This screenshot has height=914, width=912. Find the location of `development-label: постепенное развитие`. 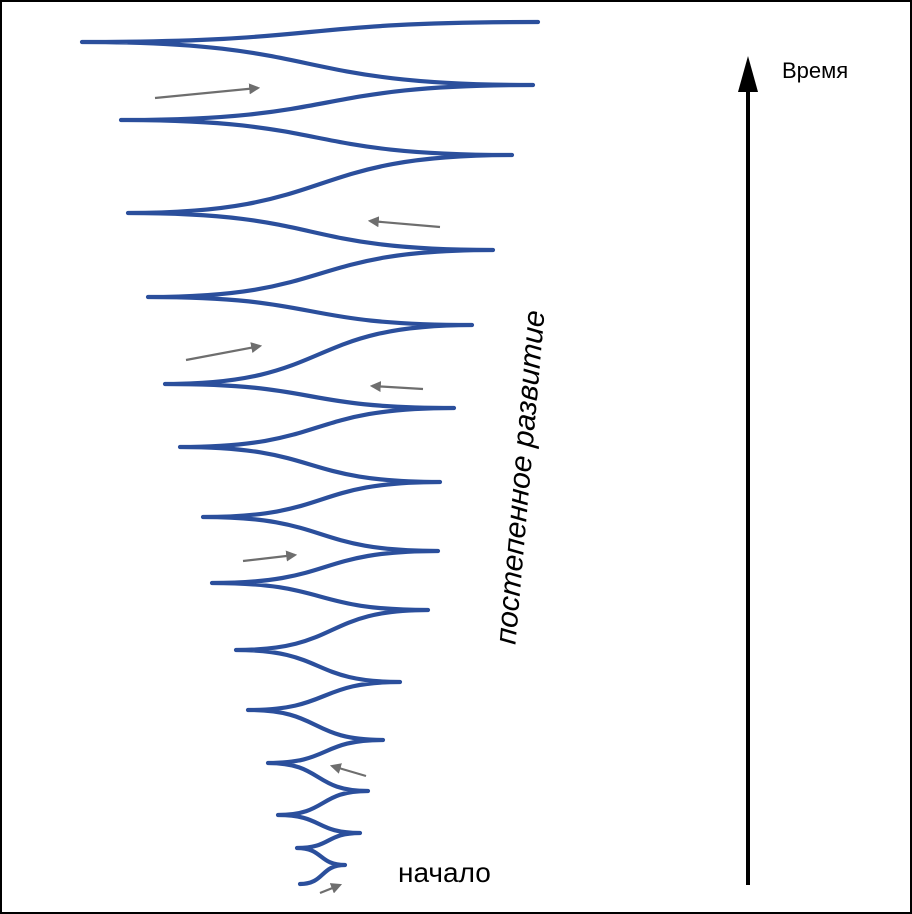

development-label: постепенное развитие is located at coordinates (520, 477).